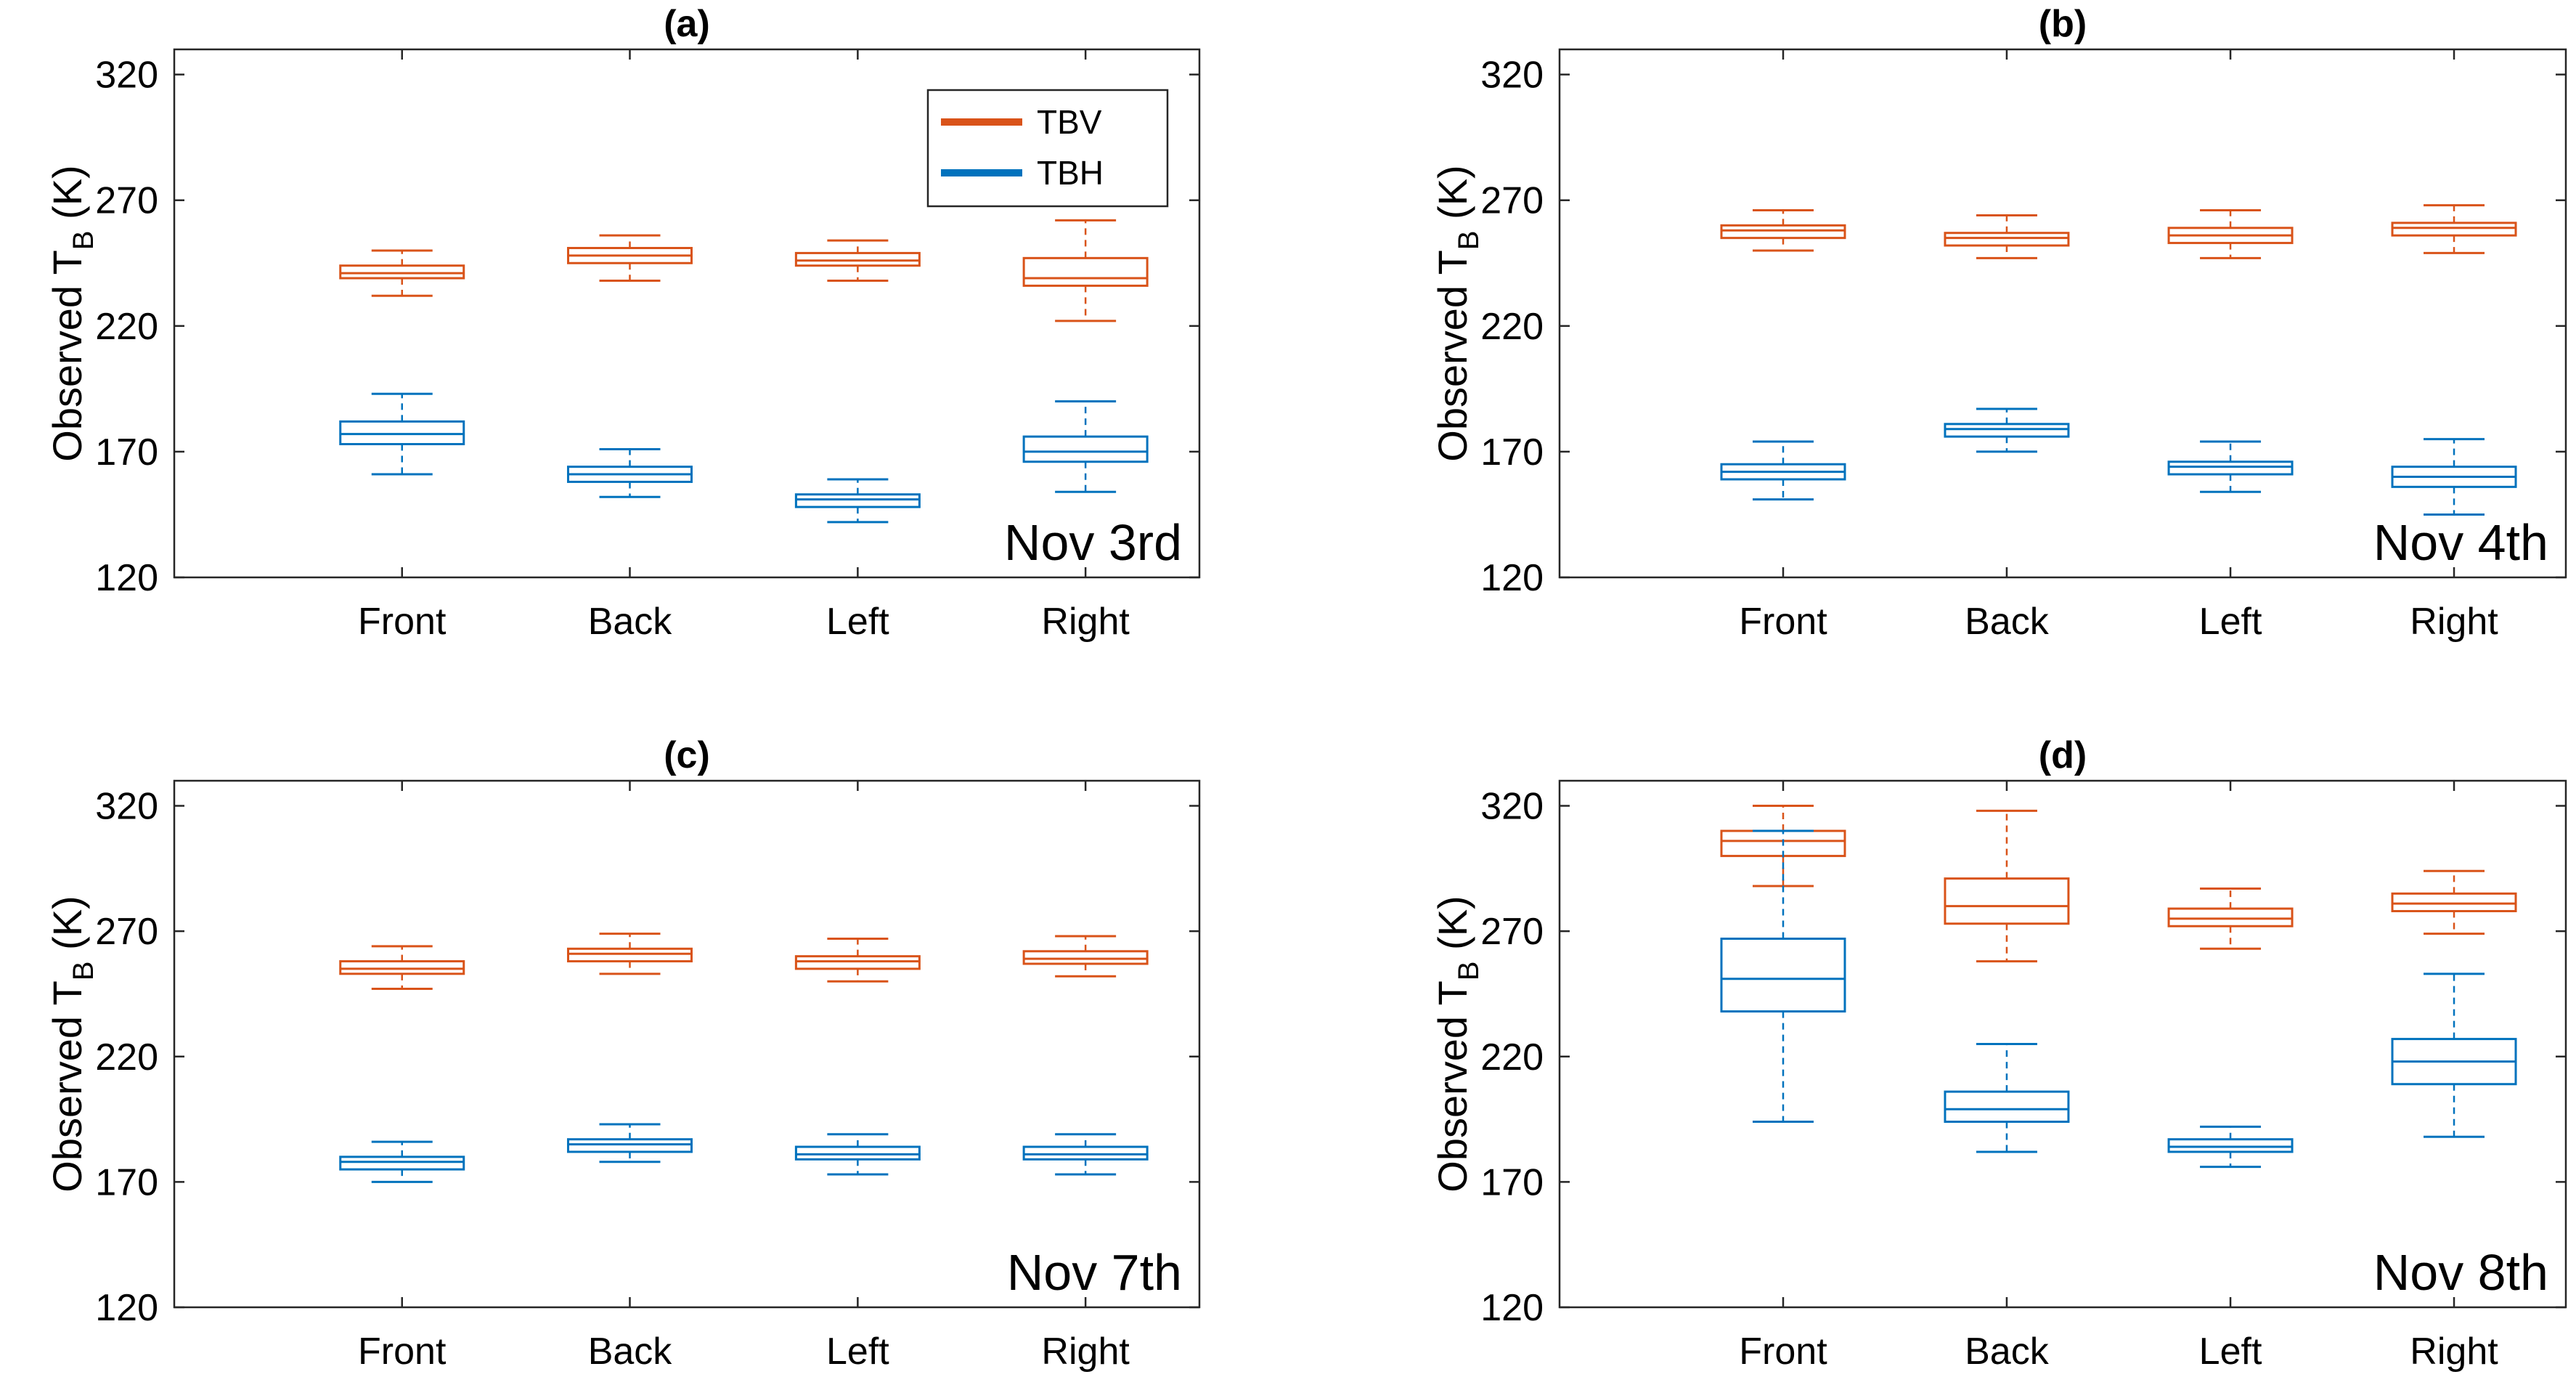 Image resolution: width=2576 pixels, height=1385 pixels. Describe the element at coordinates (126, 1182) in the screenshot. I see `y-tick-label: 170` at that location.